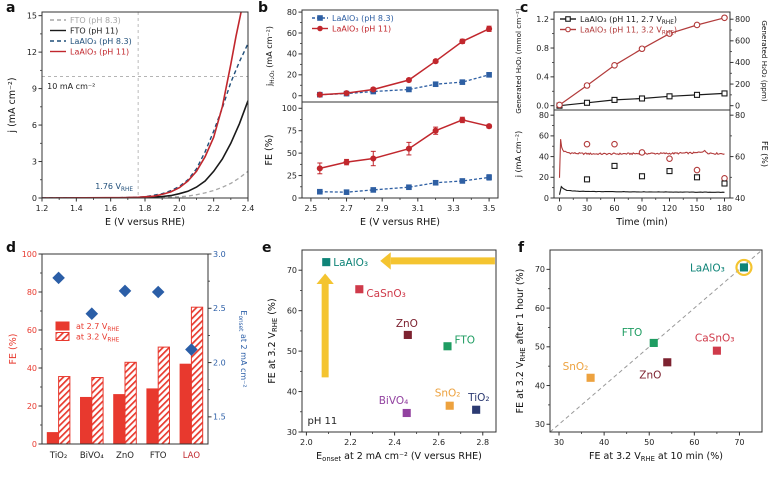  Describe the element at coordinates (98, 327) in the screenshot. I see `svg-text: at 2.7 VRHE` at that location.